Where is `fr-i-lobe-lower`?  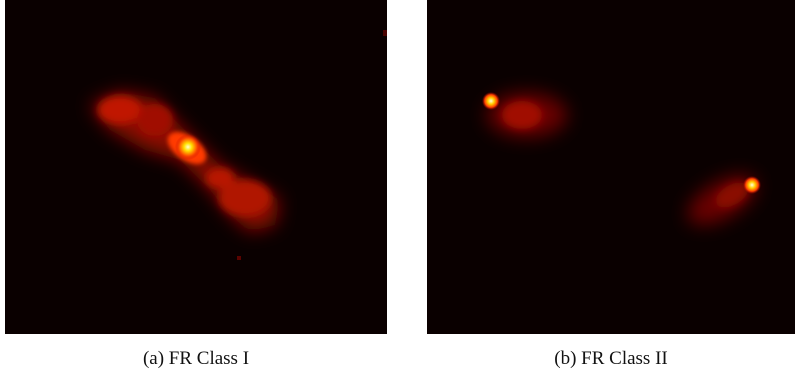 fr-i-lobe-lower is located at coordinates (238, 192).